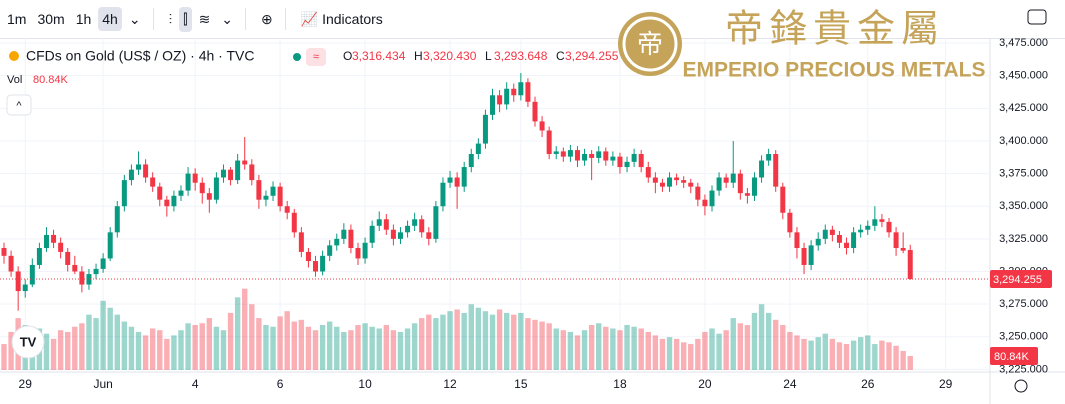 Image resolution: width=1065 pixels, height=404 pixels. Describe the element at coordinates (705, 384) in the screenshot. I see `x-tick-label: 20` at that location.